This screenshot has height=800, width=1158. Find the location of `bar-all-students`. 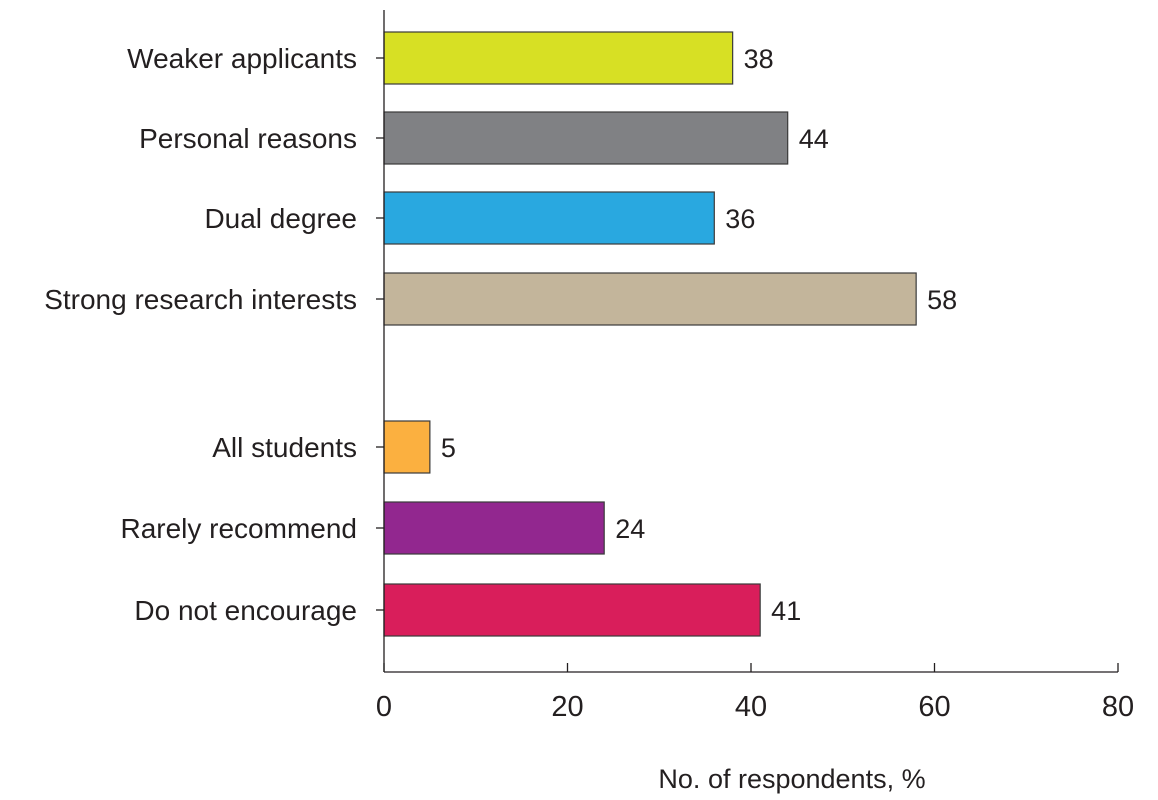

bar-all-students is located at coordinates (407, 447).